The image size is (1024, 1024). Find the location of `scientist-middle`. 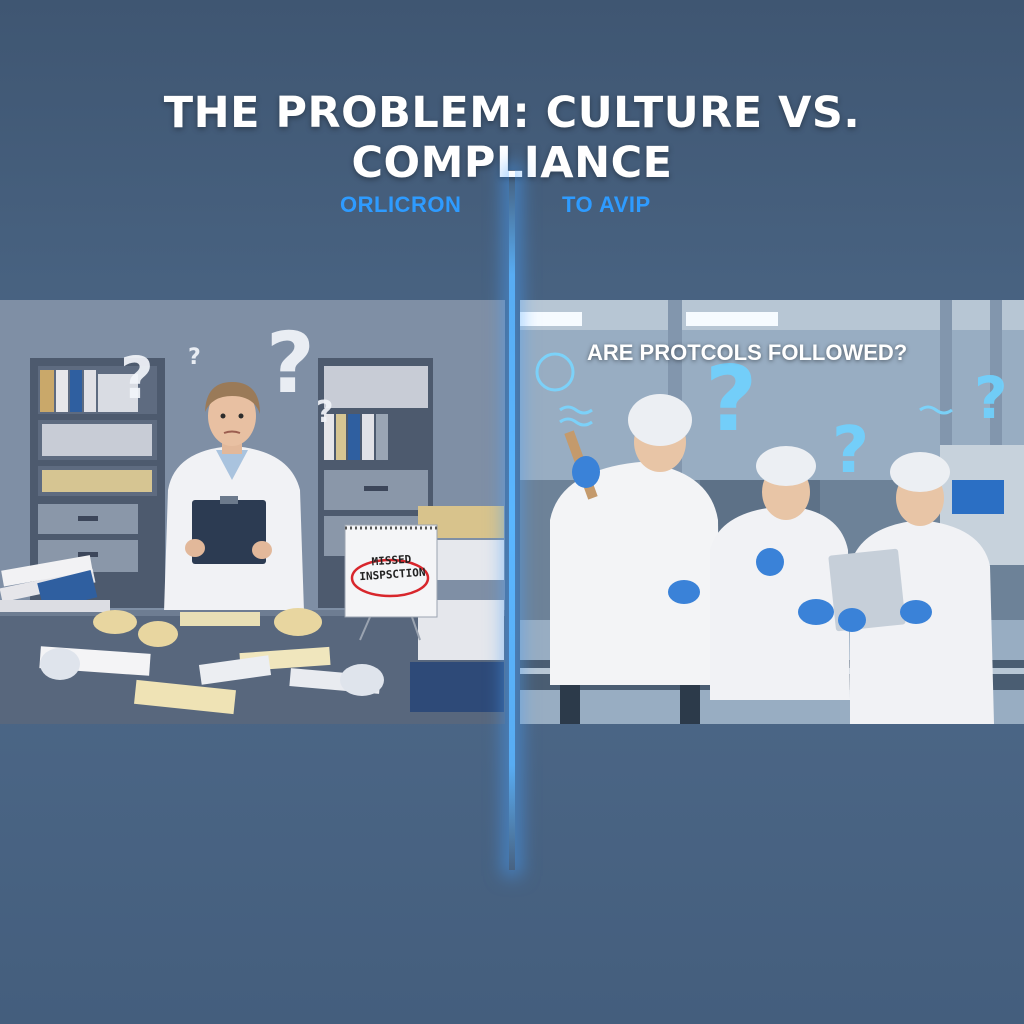

scientist-middle is located at coordinates (780, 573).